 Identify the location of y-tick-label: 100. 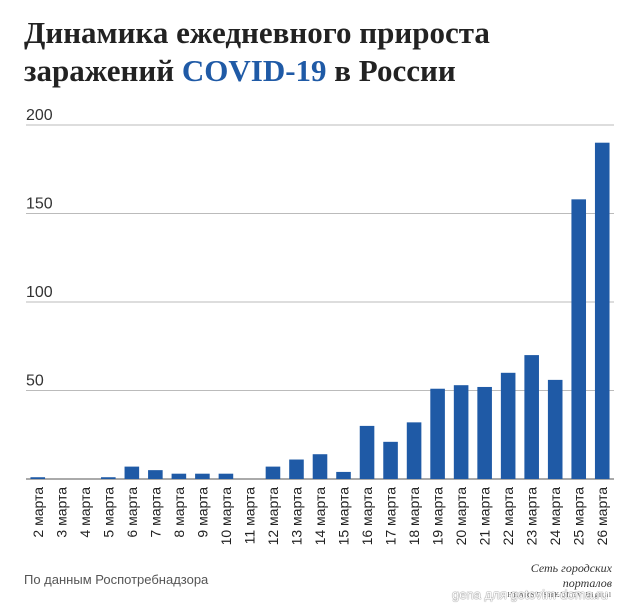
(39, 292).